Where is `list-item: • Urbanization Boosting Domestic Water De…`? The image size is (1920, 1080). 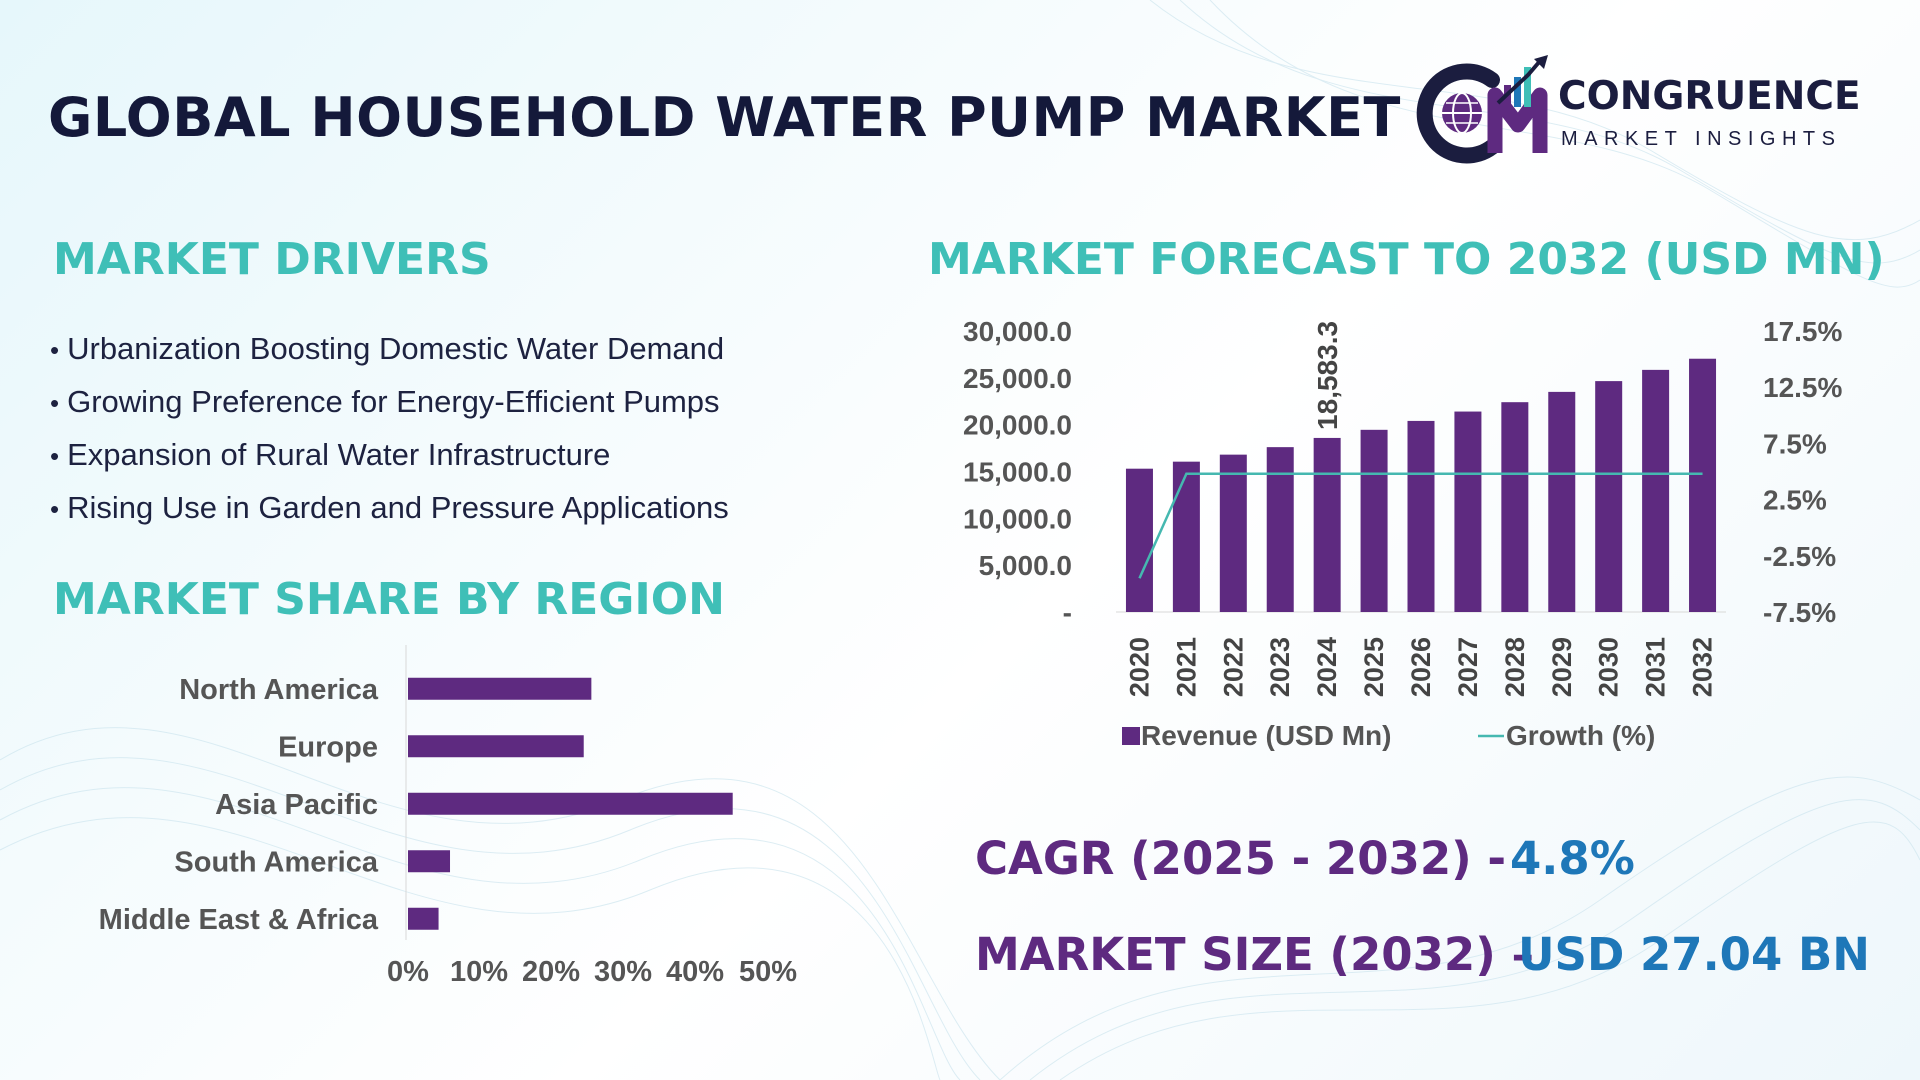
list-item: • Urbanization Boosting Domestic Water De… is located at coordinates (387, 348).